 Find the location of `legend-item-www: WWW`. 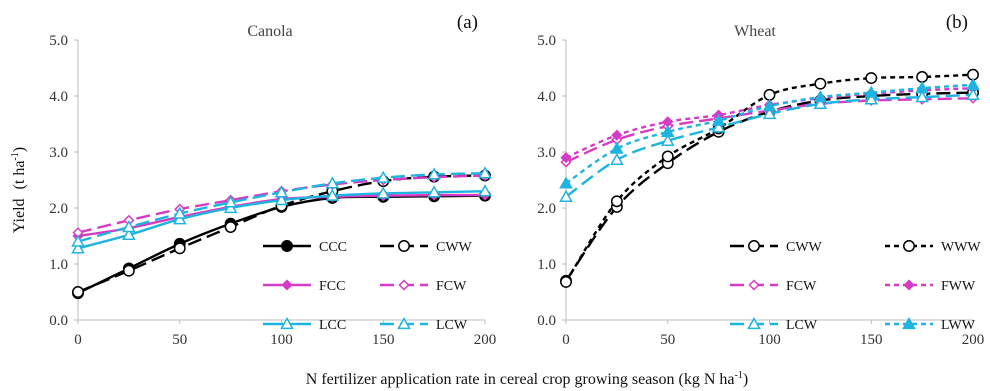

legend-item-www: WWW is located at coordinates (933, 247).